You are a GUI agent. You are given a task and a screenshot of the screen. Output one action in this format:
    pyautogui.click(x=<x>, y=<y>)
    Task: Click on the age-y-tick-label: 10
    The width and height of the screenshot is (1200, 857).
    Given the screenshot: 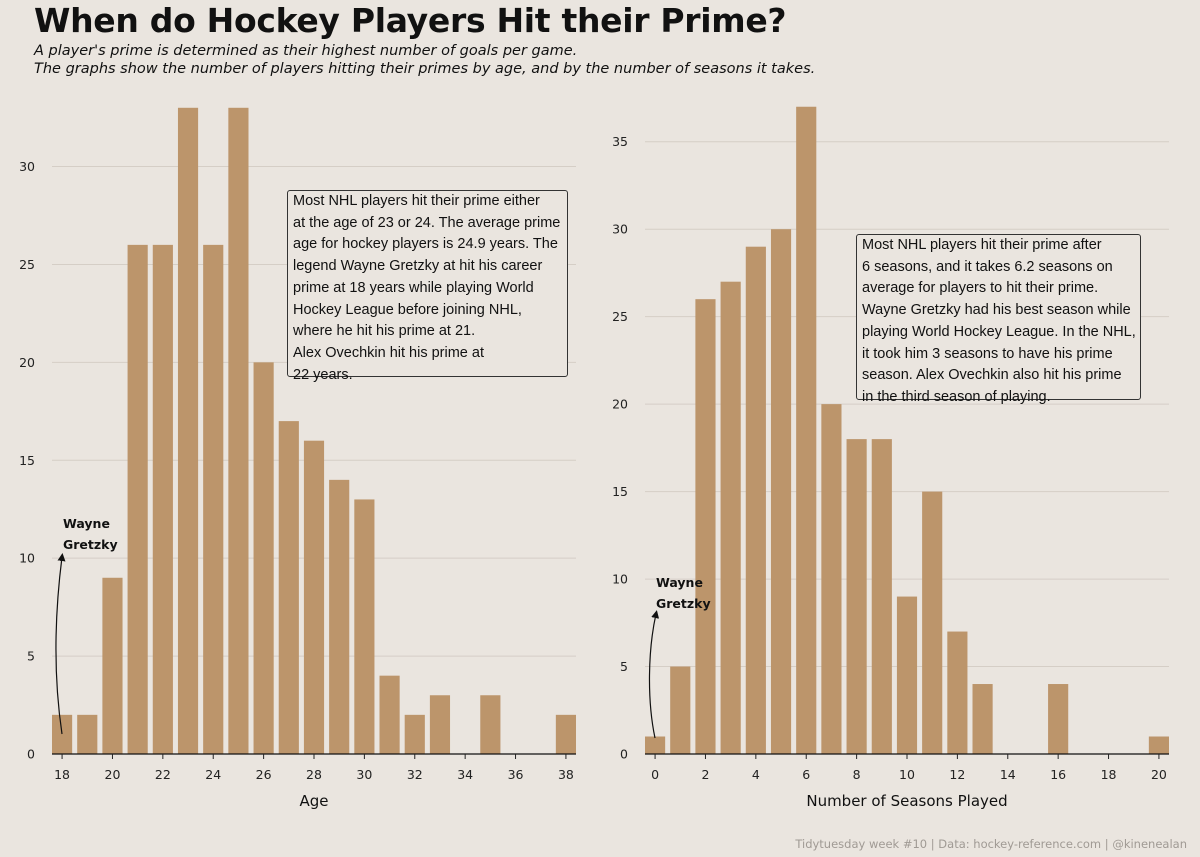 What is the action you would take?
    pyautogui.click(x=27, y=558)
    